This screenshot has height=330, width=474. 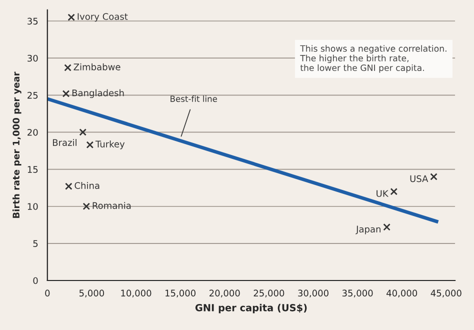 What do you see at coordinates (91, 294) in the screenshot?
I see `x-tick-label: 5,000` at bounding box center [91, 294].